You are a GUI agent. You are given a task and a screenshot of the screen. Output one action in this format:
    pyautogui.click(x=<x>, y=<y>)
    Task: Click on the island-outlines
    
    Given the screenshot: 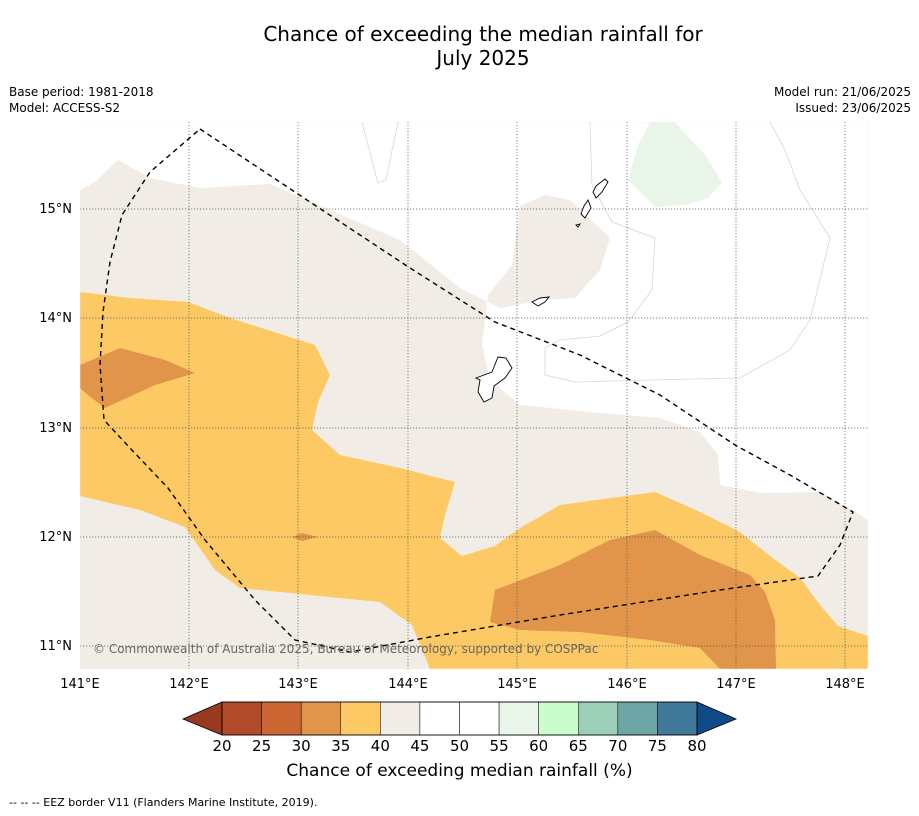 What is the action you would take?
    pyautogui.click(x=541, y=290)
    